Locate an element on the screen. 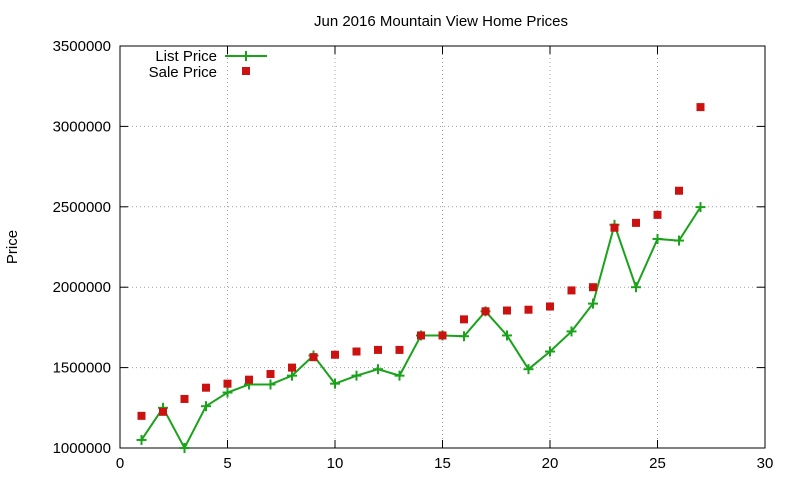 The image size is (800, 480). y-tick-label: 1000000 is located at coordinates (82, 448).